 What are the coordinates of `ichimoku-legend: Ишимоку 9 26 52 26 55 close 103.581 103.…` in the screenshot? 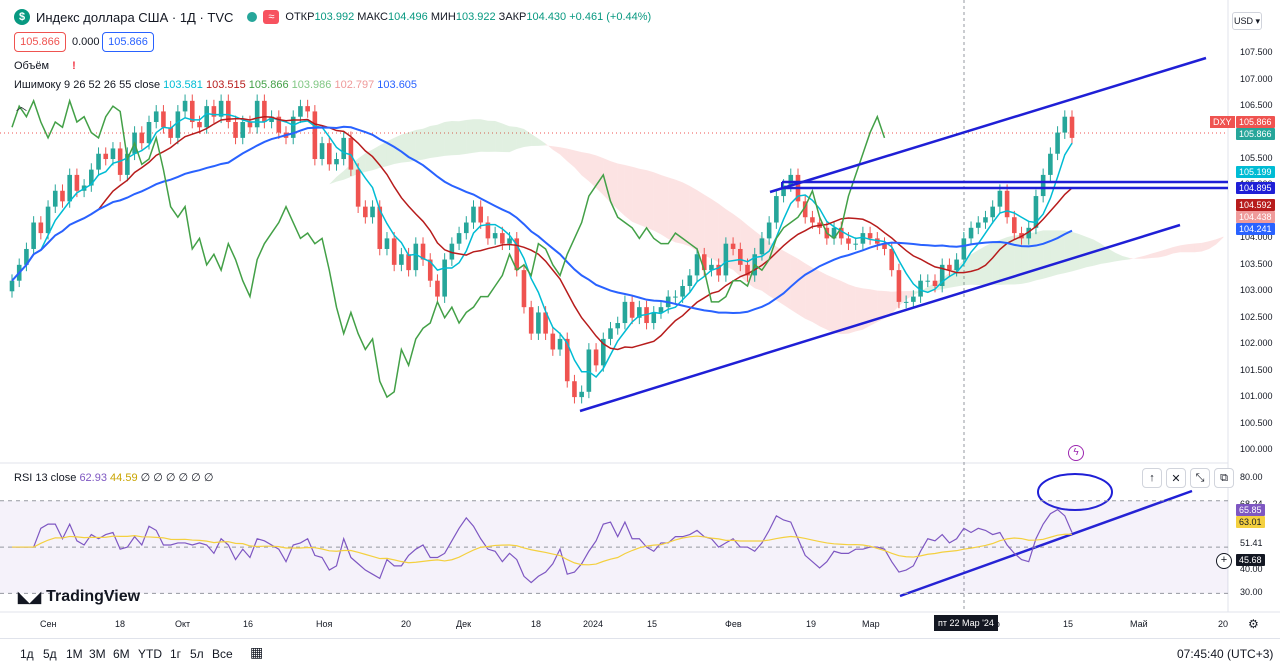 It's located at (216, 85).